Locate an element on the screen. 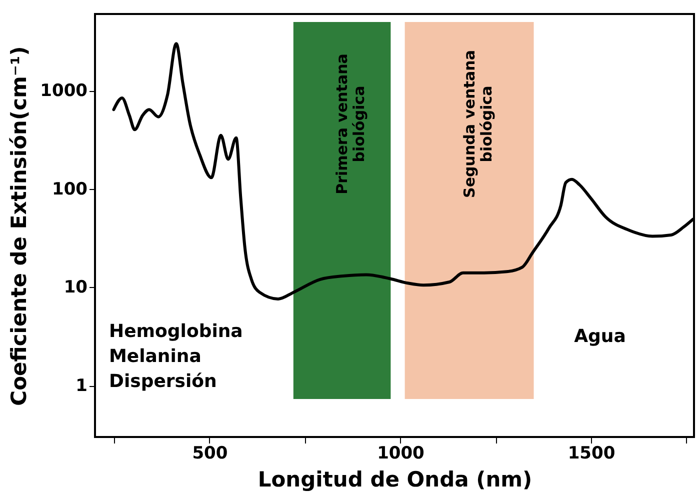 Image resolution: width=699 pixels, height=496 pixels. x-axis-title: Longitud de Onda (nm) is located at coordinates (395, 480).